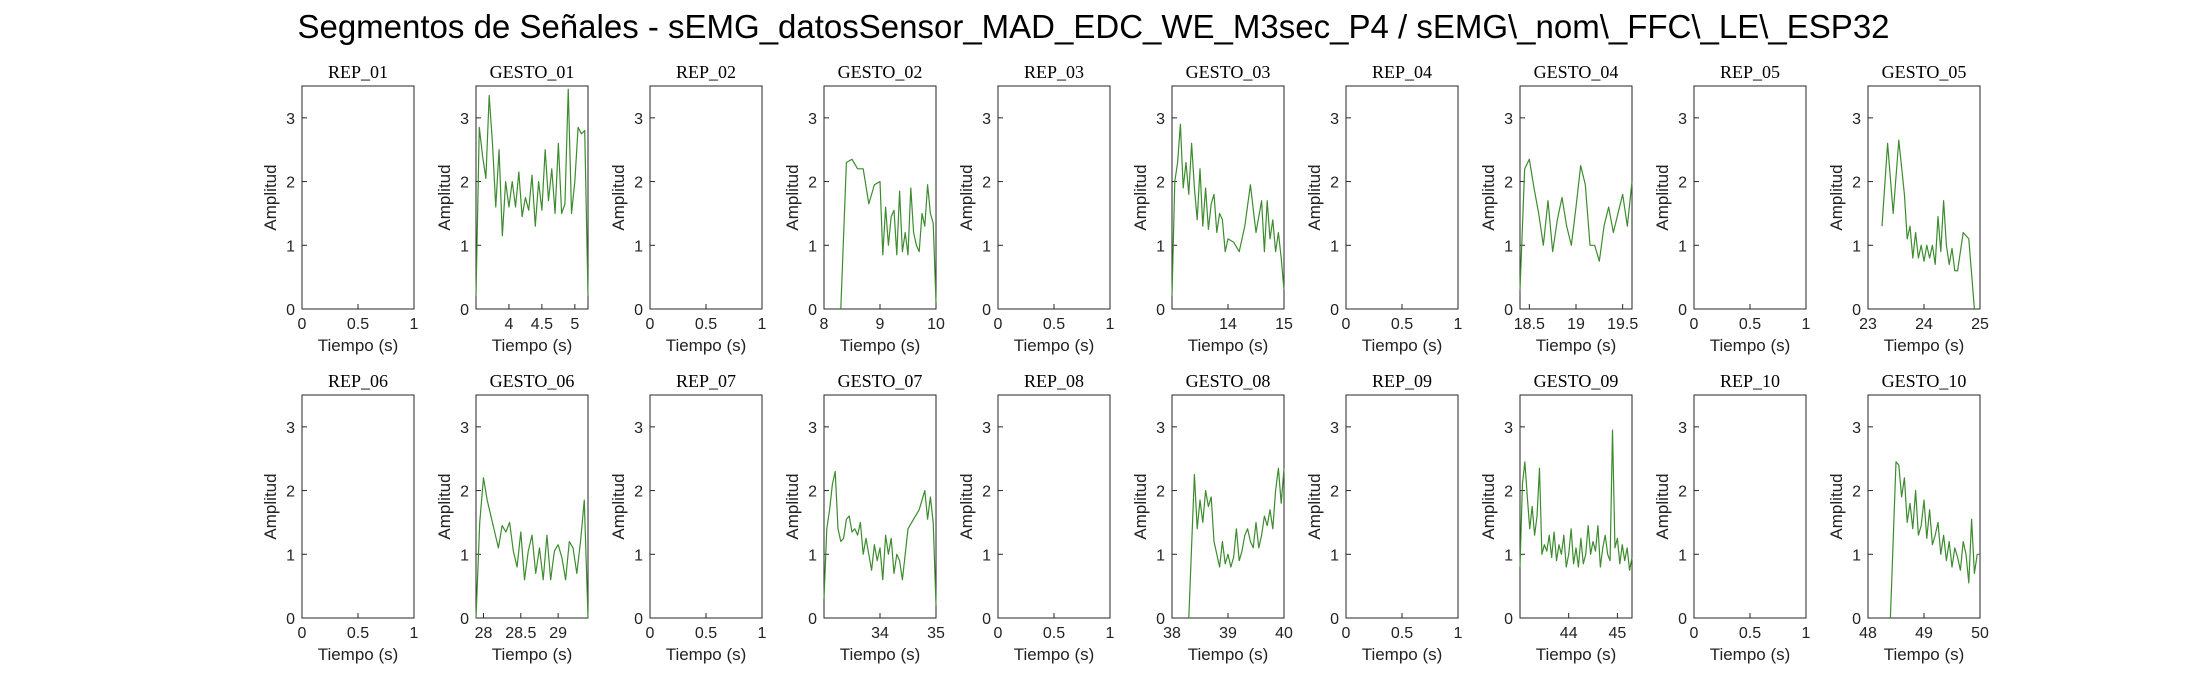  Describe the element at coordinates (1924, 381) in the screenshot. I see `subplot-title: GESTO_10` at that location.